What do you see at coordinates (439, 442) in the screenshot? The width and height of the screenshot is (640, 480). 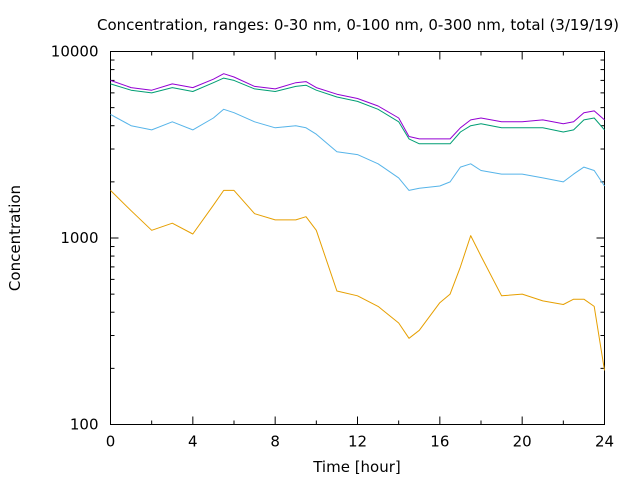 I see `x-tick-label: 16` at bounding box center [439, 442].